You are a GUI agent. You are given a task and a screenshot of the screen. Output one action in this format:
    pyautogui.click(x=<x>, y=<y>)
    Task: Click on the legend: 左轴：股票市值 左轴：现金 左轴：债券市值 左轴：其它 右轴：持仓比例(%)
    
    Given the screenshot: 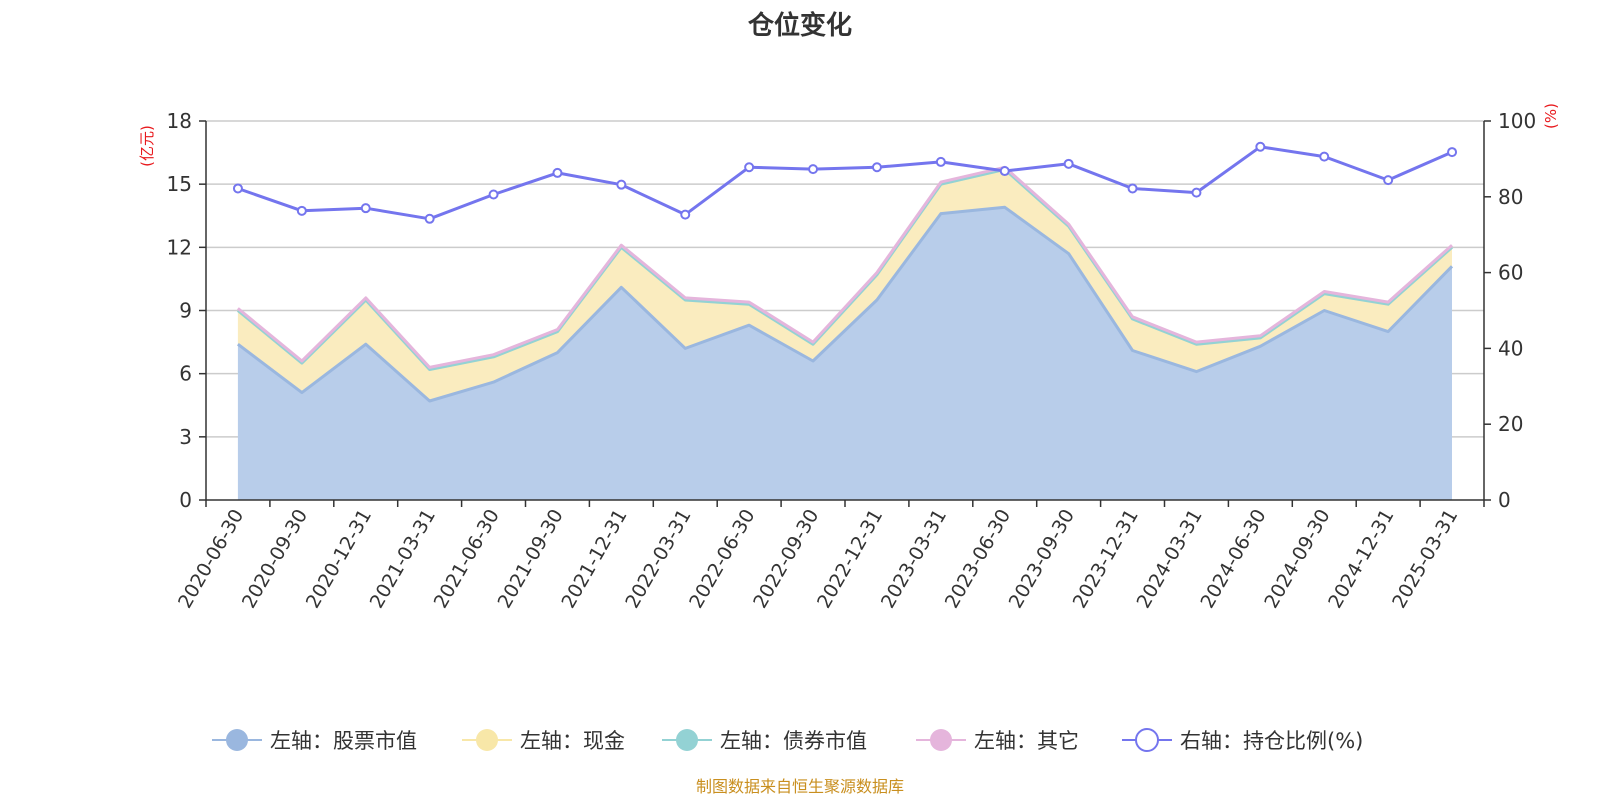 What is the action you would take?
    pyautogui.click(x=787, y=740)
    